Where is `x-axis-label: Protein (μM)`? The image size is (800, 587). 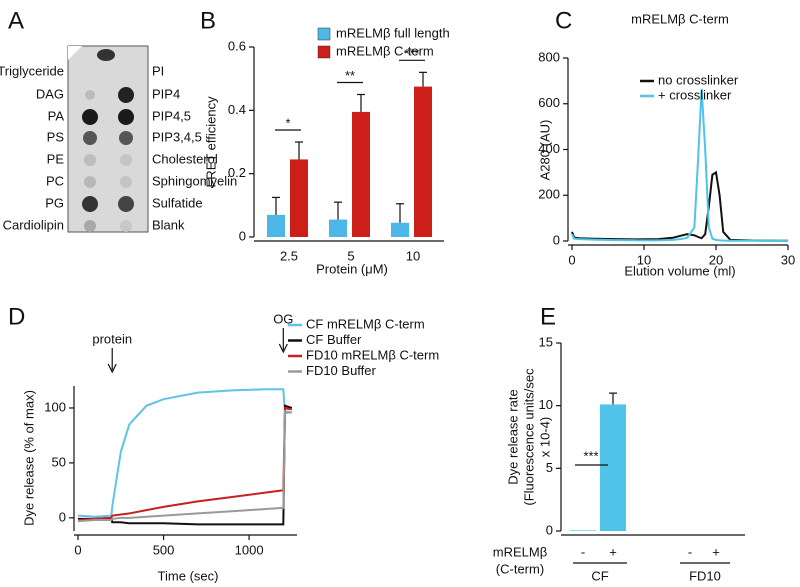
x-axis-label: Protein (μM) is located at coordinates (352, 268).